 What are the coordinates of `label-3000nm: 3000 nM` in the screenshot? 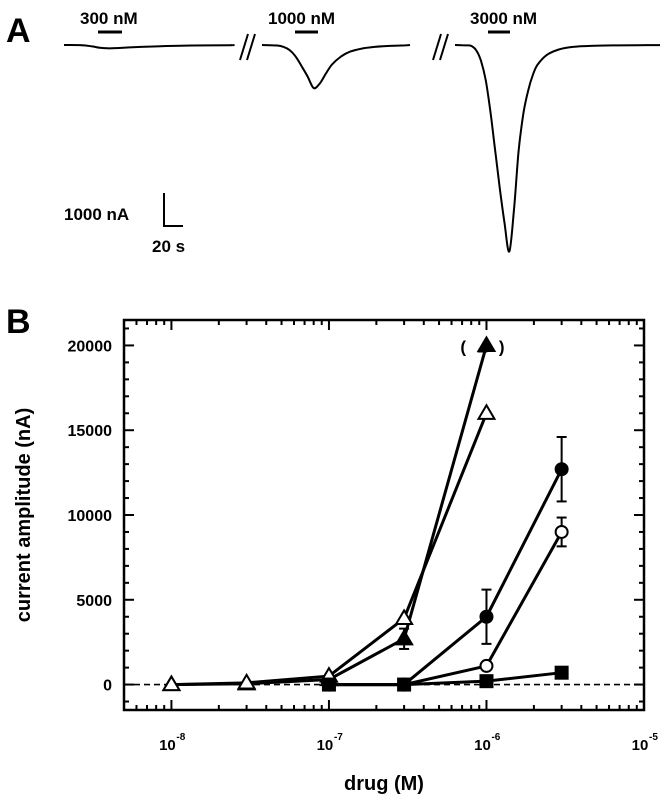 It's located at (503, 18).